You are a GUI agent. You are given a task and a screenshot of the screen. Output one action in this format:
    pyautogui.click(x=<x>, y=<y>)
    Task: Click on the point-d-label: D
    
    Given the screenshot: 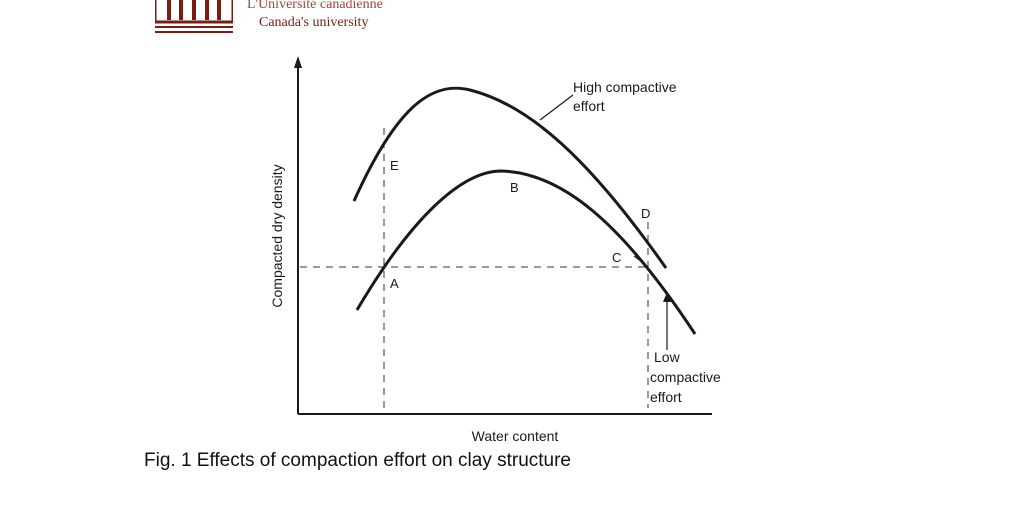 What is the action you would take?
    pyautogui.click(x=645, y=213)
    